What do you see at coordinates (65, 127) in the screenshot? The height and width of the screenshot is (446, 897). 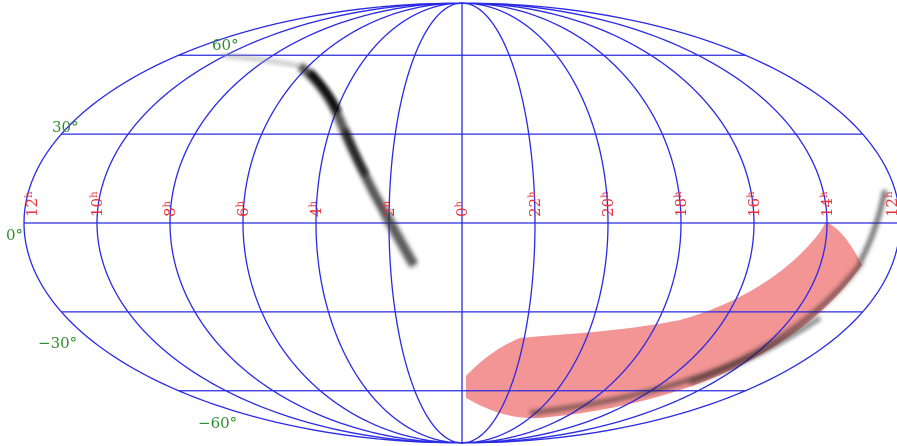 I see `dec-tick-label: 30°` at bounding box center [65, 127].